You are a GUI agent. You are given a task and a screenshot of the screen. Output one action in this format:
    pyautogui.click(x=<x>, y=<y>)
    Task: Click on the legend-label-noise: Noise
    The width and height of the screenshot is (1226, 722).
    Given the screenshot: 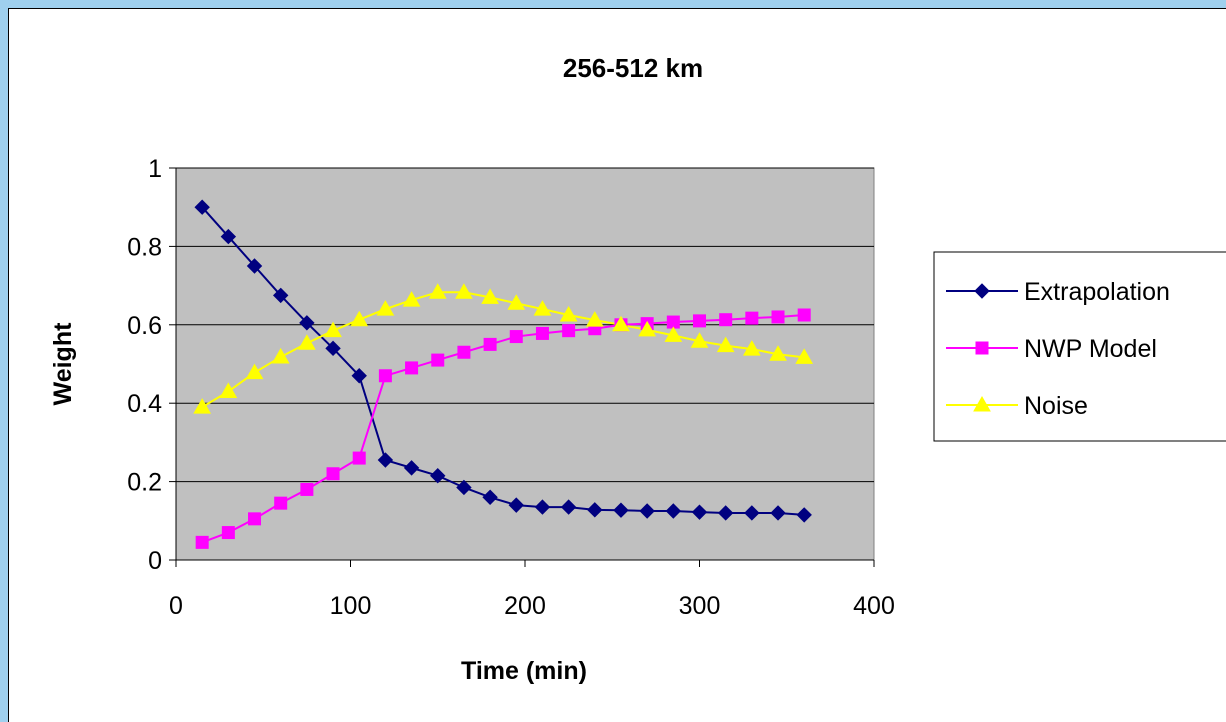 What is the action you would take?
    pyautogui.click(x=1056, y=406)
    